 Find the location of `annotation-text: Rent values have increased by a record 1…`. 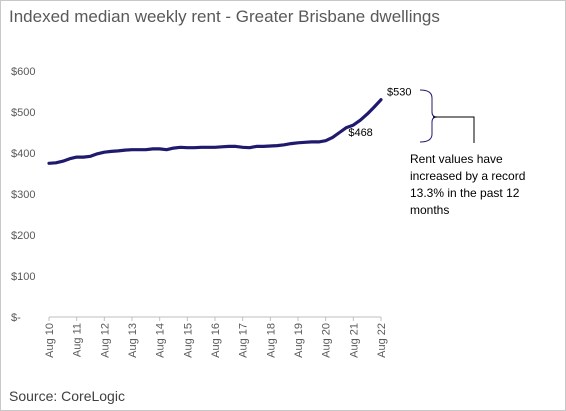

annotation-text: Rent values have increased by a record 1… is located at coordinates (468, 184).